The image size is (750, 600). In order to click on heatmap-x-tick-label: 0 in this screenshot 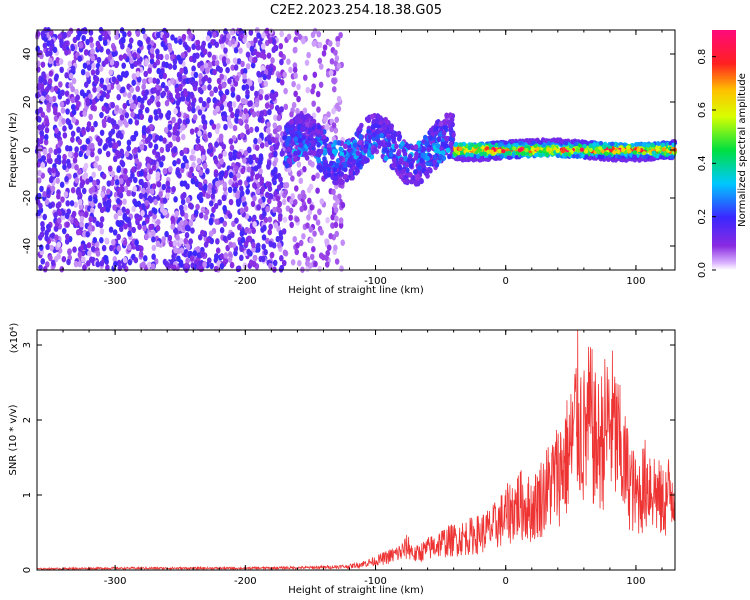, I will do `click(506, 281)`.